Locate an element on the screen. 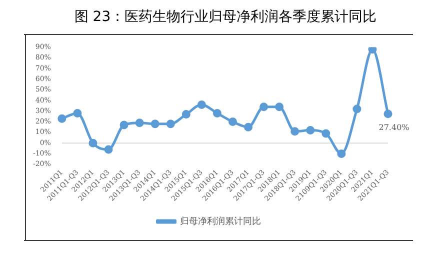 The image size is (421, 268). chart-title: 图 23：医药生物行业归母净利润各季度累计同比 is located at coordinates (225, 17).